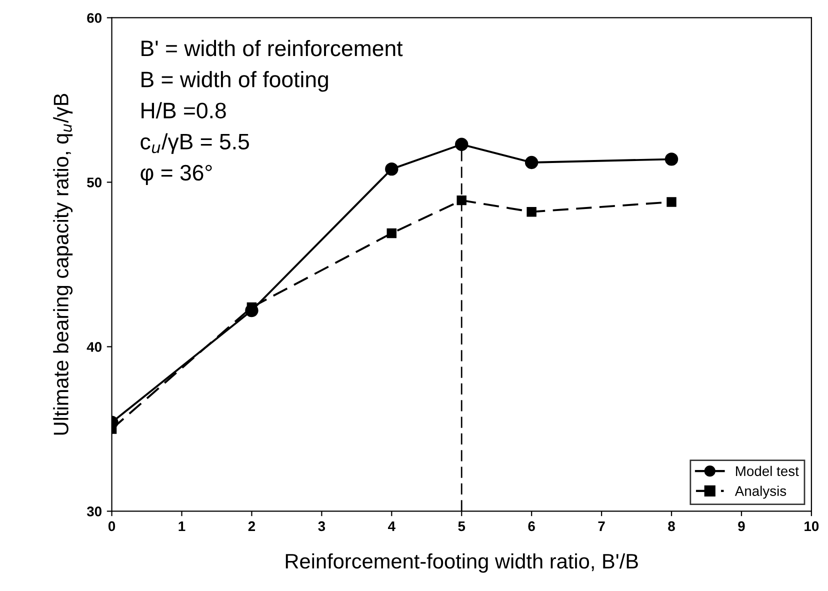 The width and height of the screenshot is (828, 591). I want to click on annotation: c$_{u}$/γB = 5.5, so click(194, 143).